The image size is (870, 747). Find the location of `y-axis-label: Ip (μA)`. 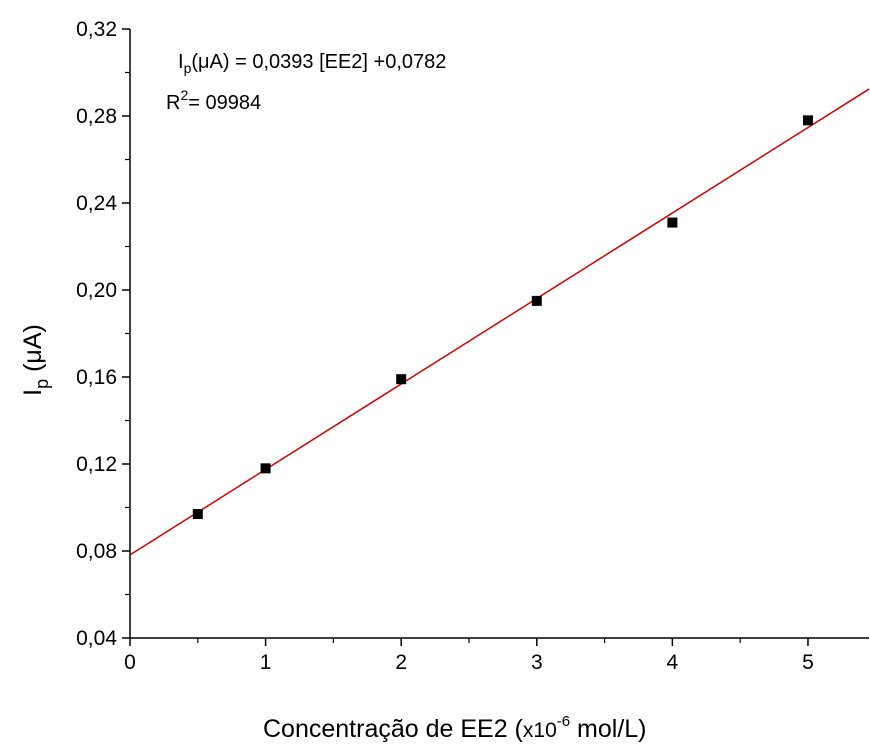

y-axis-label: Ip (μA) is located at coordinates (35, 360).